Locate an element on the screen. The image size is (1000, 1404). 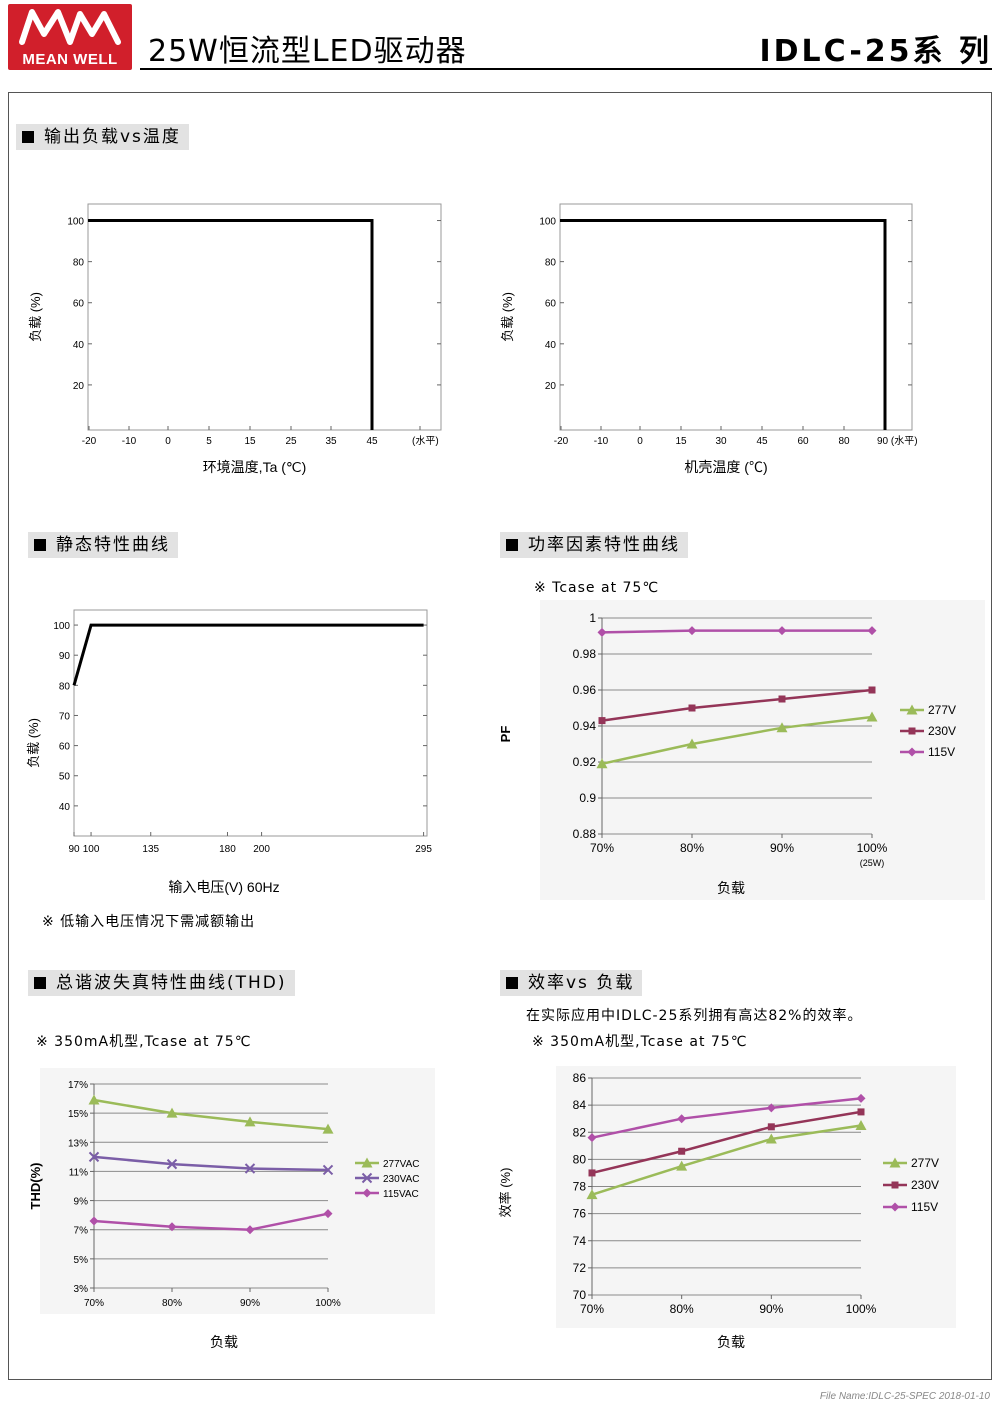
y-tick-label: 0.92 is located at coordinates (585, 762).